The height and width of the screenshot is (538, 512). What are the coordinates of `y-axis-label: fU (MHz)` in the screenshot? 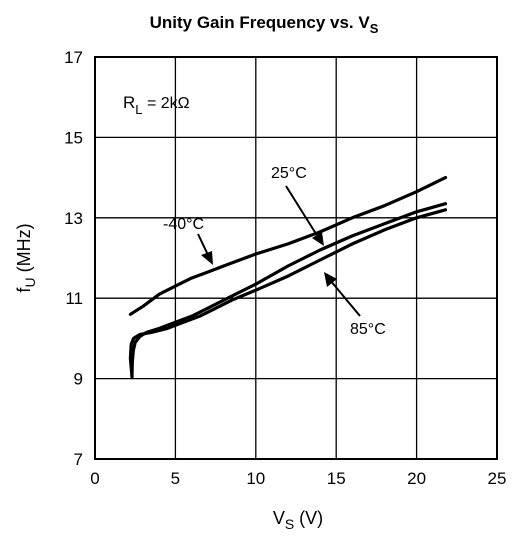 It's located at (26, 257).